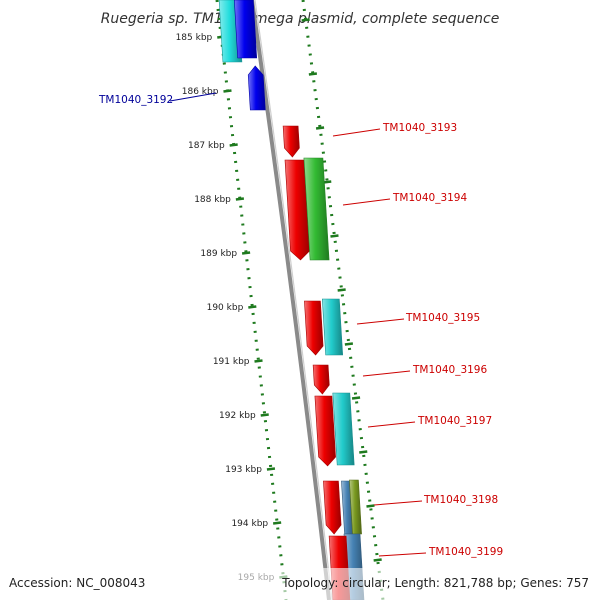 This screenshot has height=600, width=600. Describe the element at coordinates (200, 92) in the screenshot. I see `tick-label: 186 kbp` at that location.